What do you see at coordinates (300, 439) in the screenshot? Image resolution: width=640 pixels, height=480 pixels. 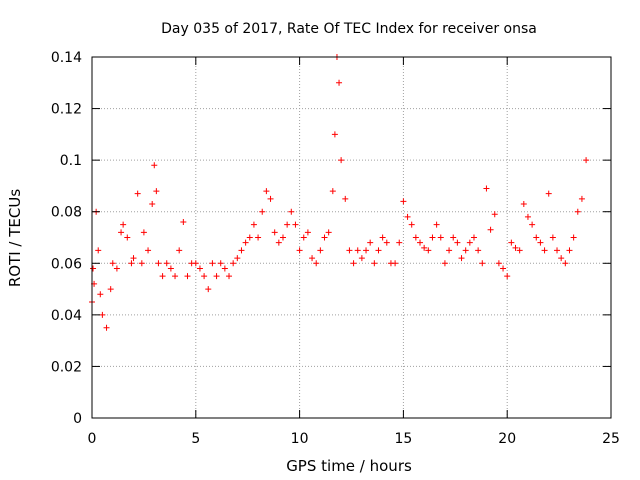 I see `x-tick-label: 10` at bounding box center [300, 439].